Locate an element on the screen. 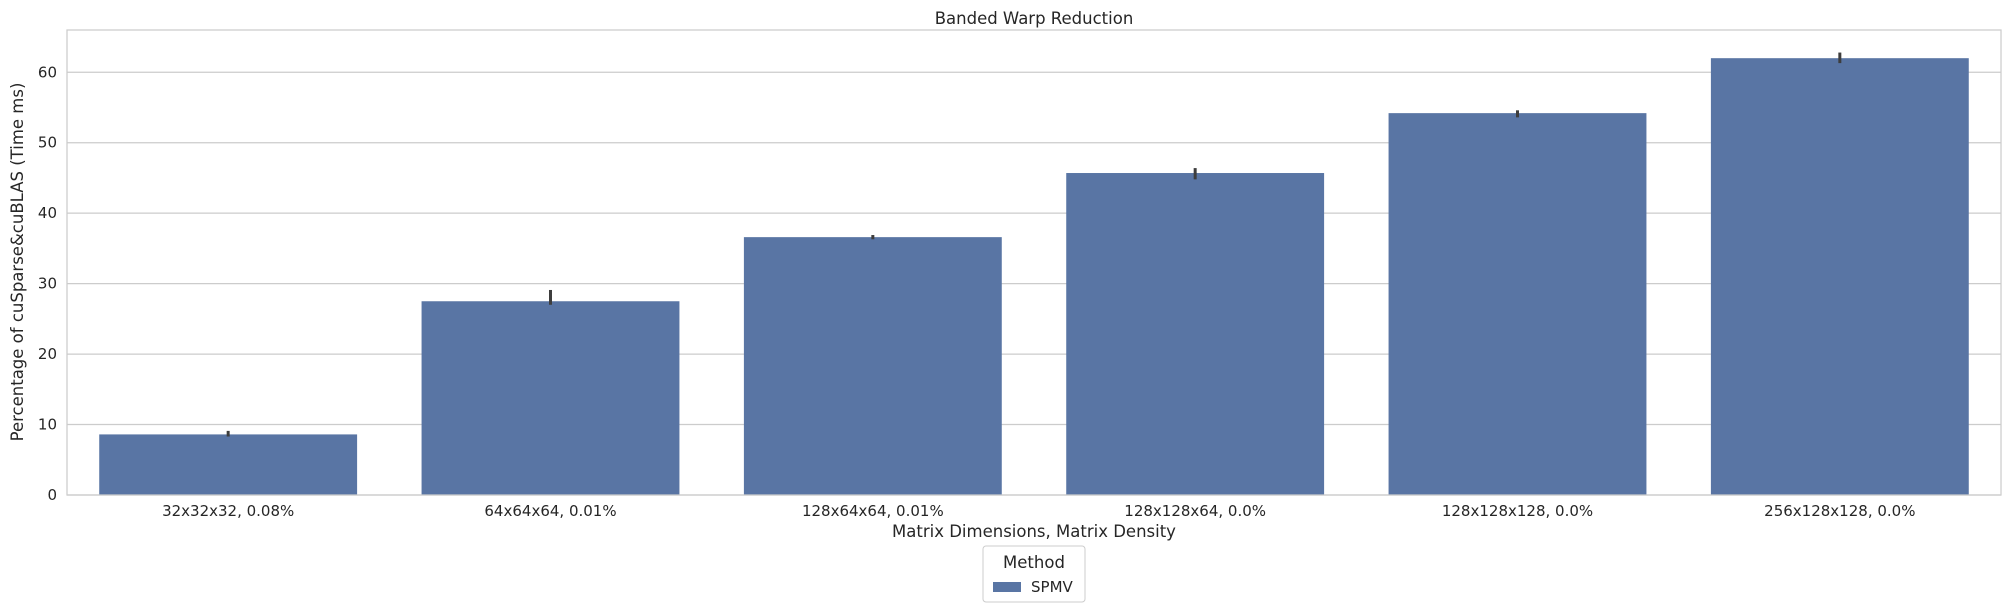 This screenshot has height=614, width=2013. y-tick-label: 30 is located at coordinates (47, 284).